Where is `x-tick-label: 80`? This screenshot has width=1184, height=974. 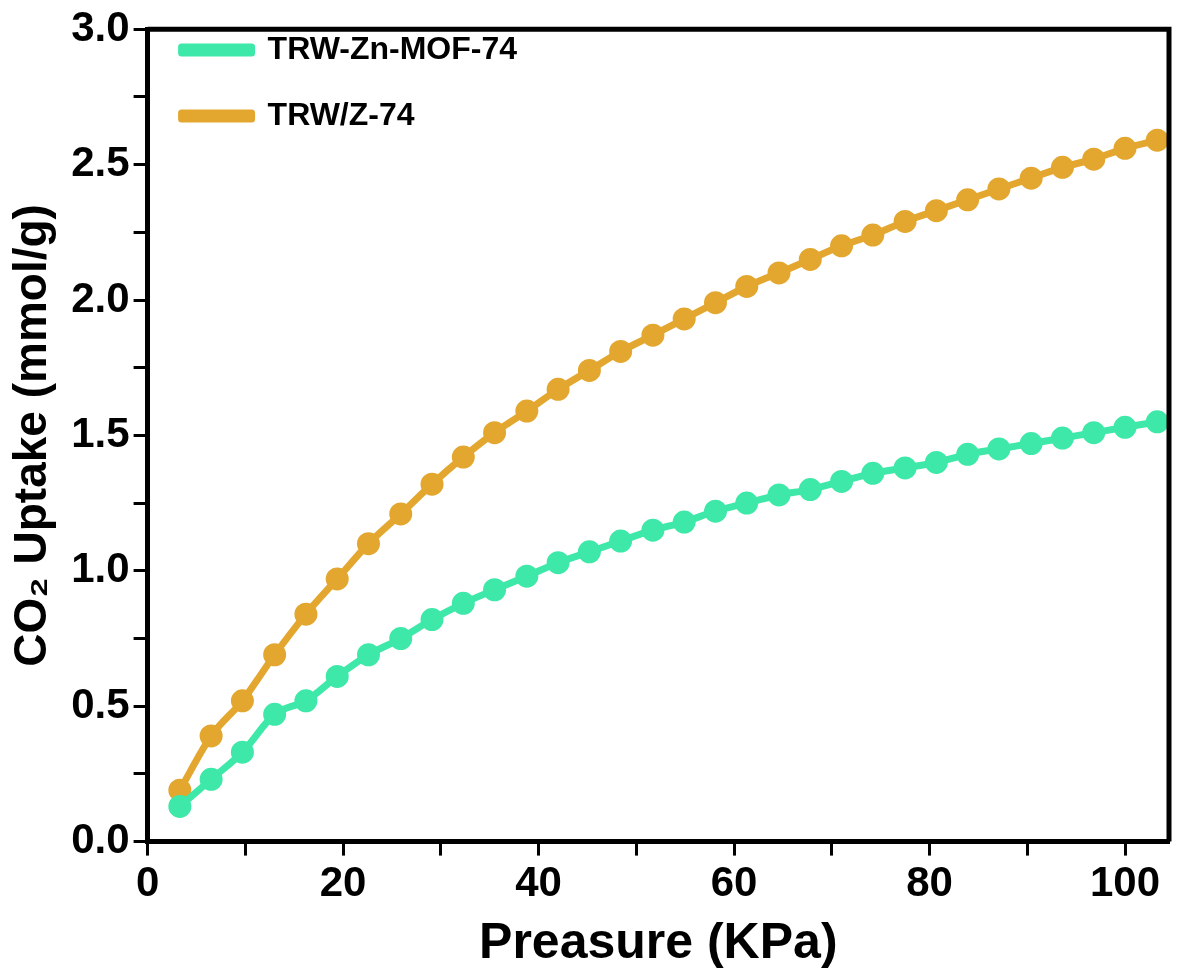 x-tick-label: 80 is located at coordinates (929, 882).